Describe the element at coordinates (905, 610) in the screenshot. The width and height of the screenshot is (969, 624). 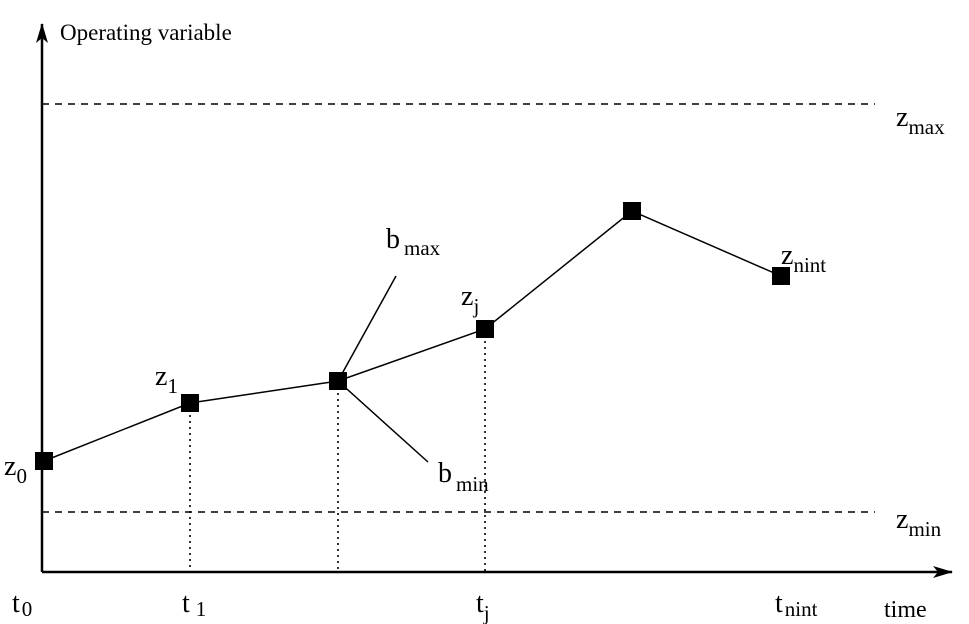
I see `x-axis-label: time` at that location.